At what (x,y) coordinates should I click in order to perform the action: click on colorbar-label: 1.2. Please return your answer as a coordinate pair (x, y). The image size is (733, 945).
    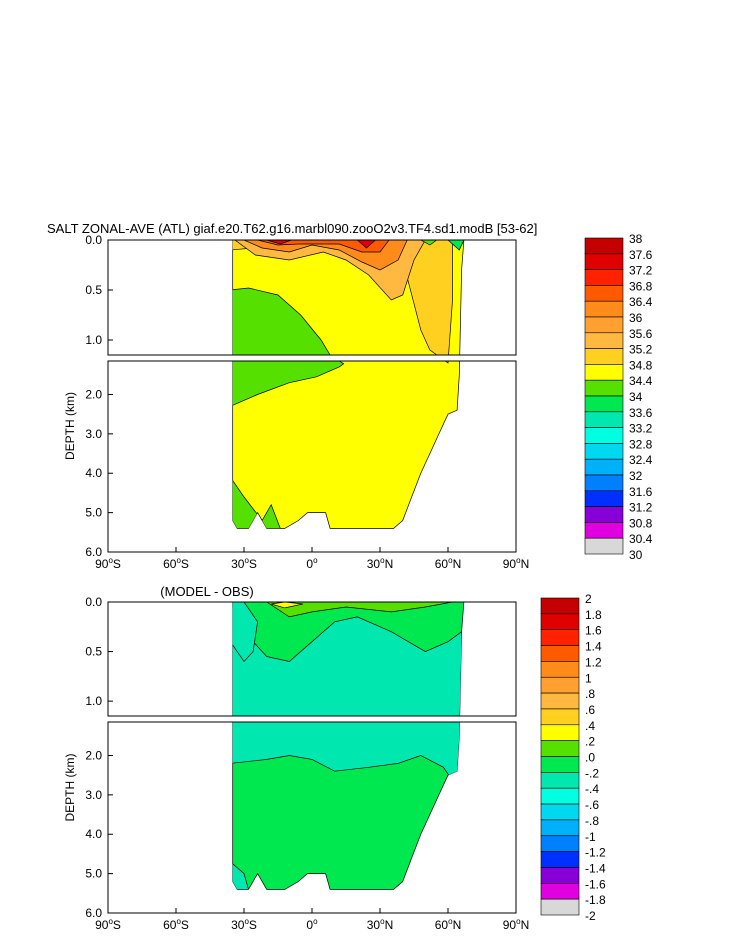
    Looking at the image, I should click on (593, 662).